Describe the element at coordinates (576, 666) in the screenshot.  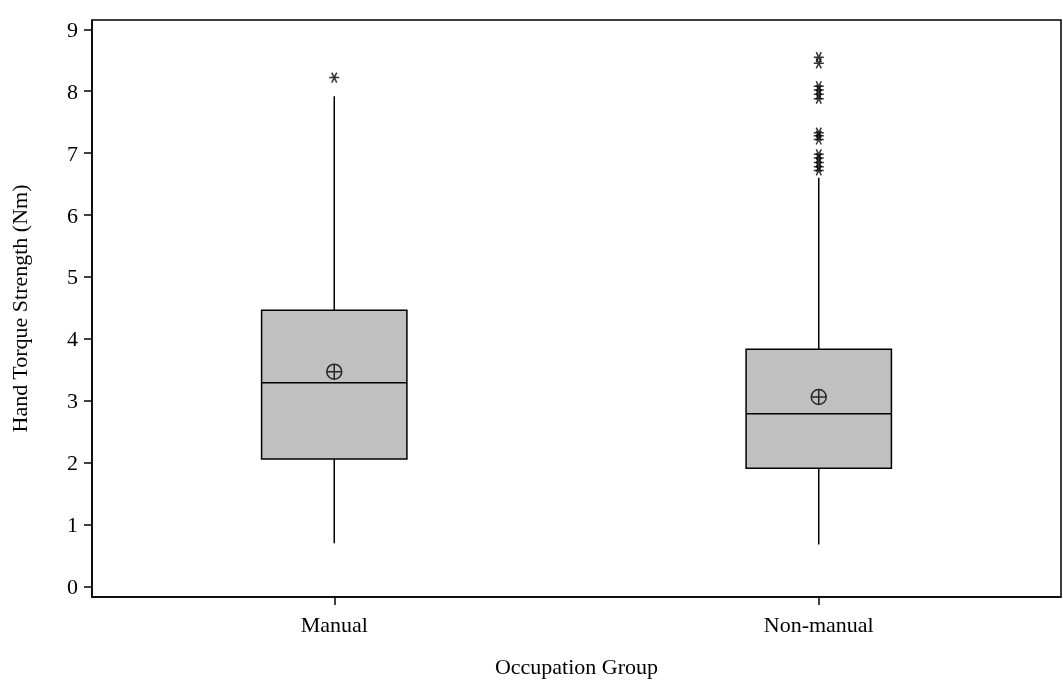
I see `x-axis-title: Occupation Group` at that location.